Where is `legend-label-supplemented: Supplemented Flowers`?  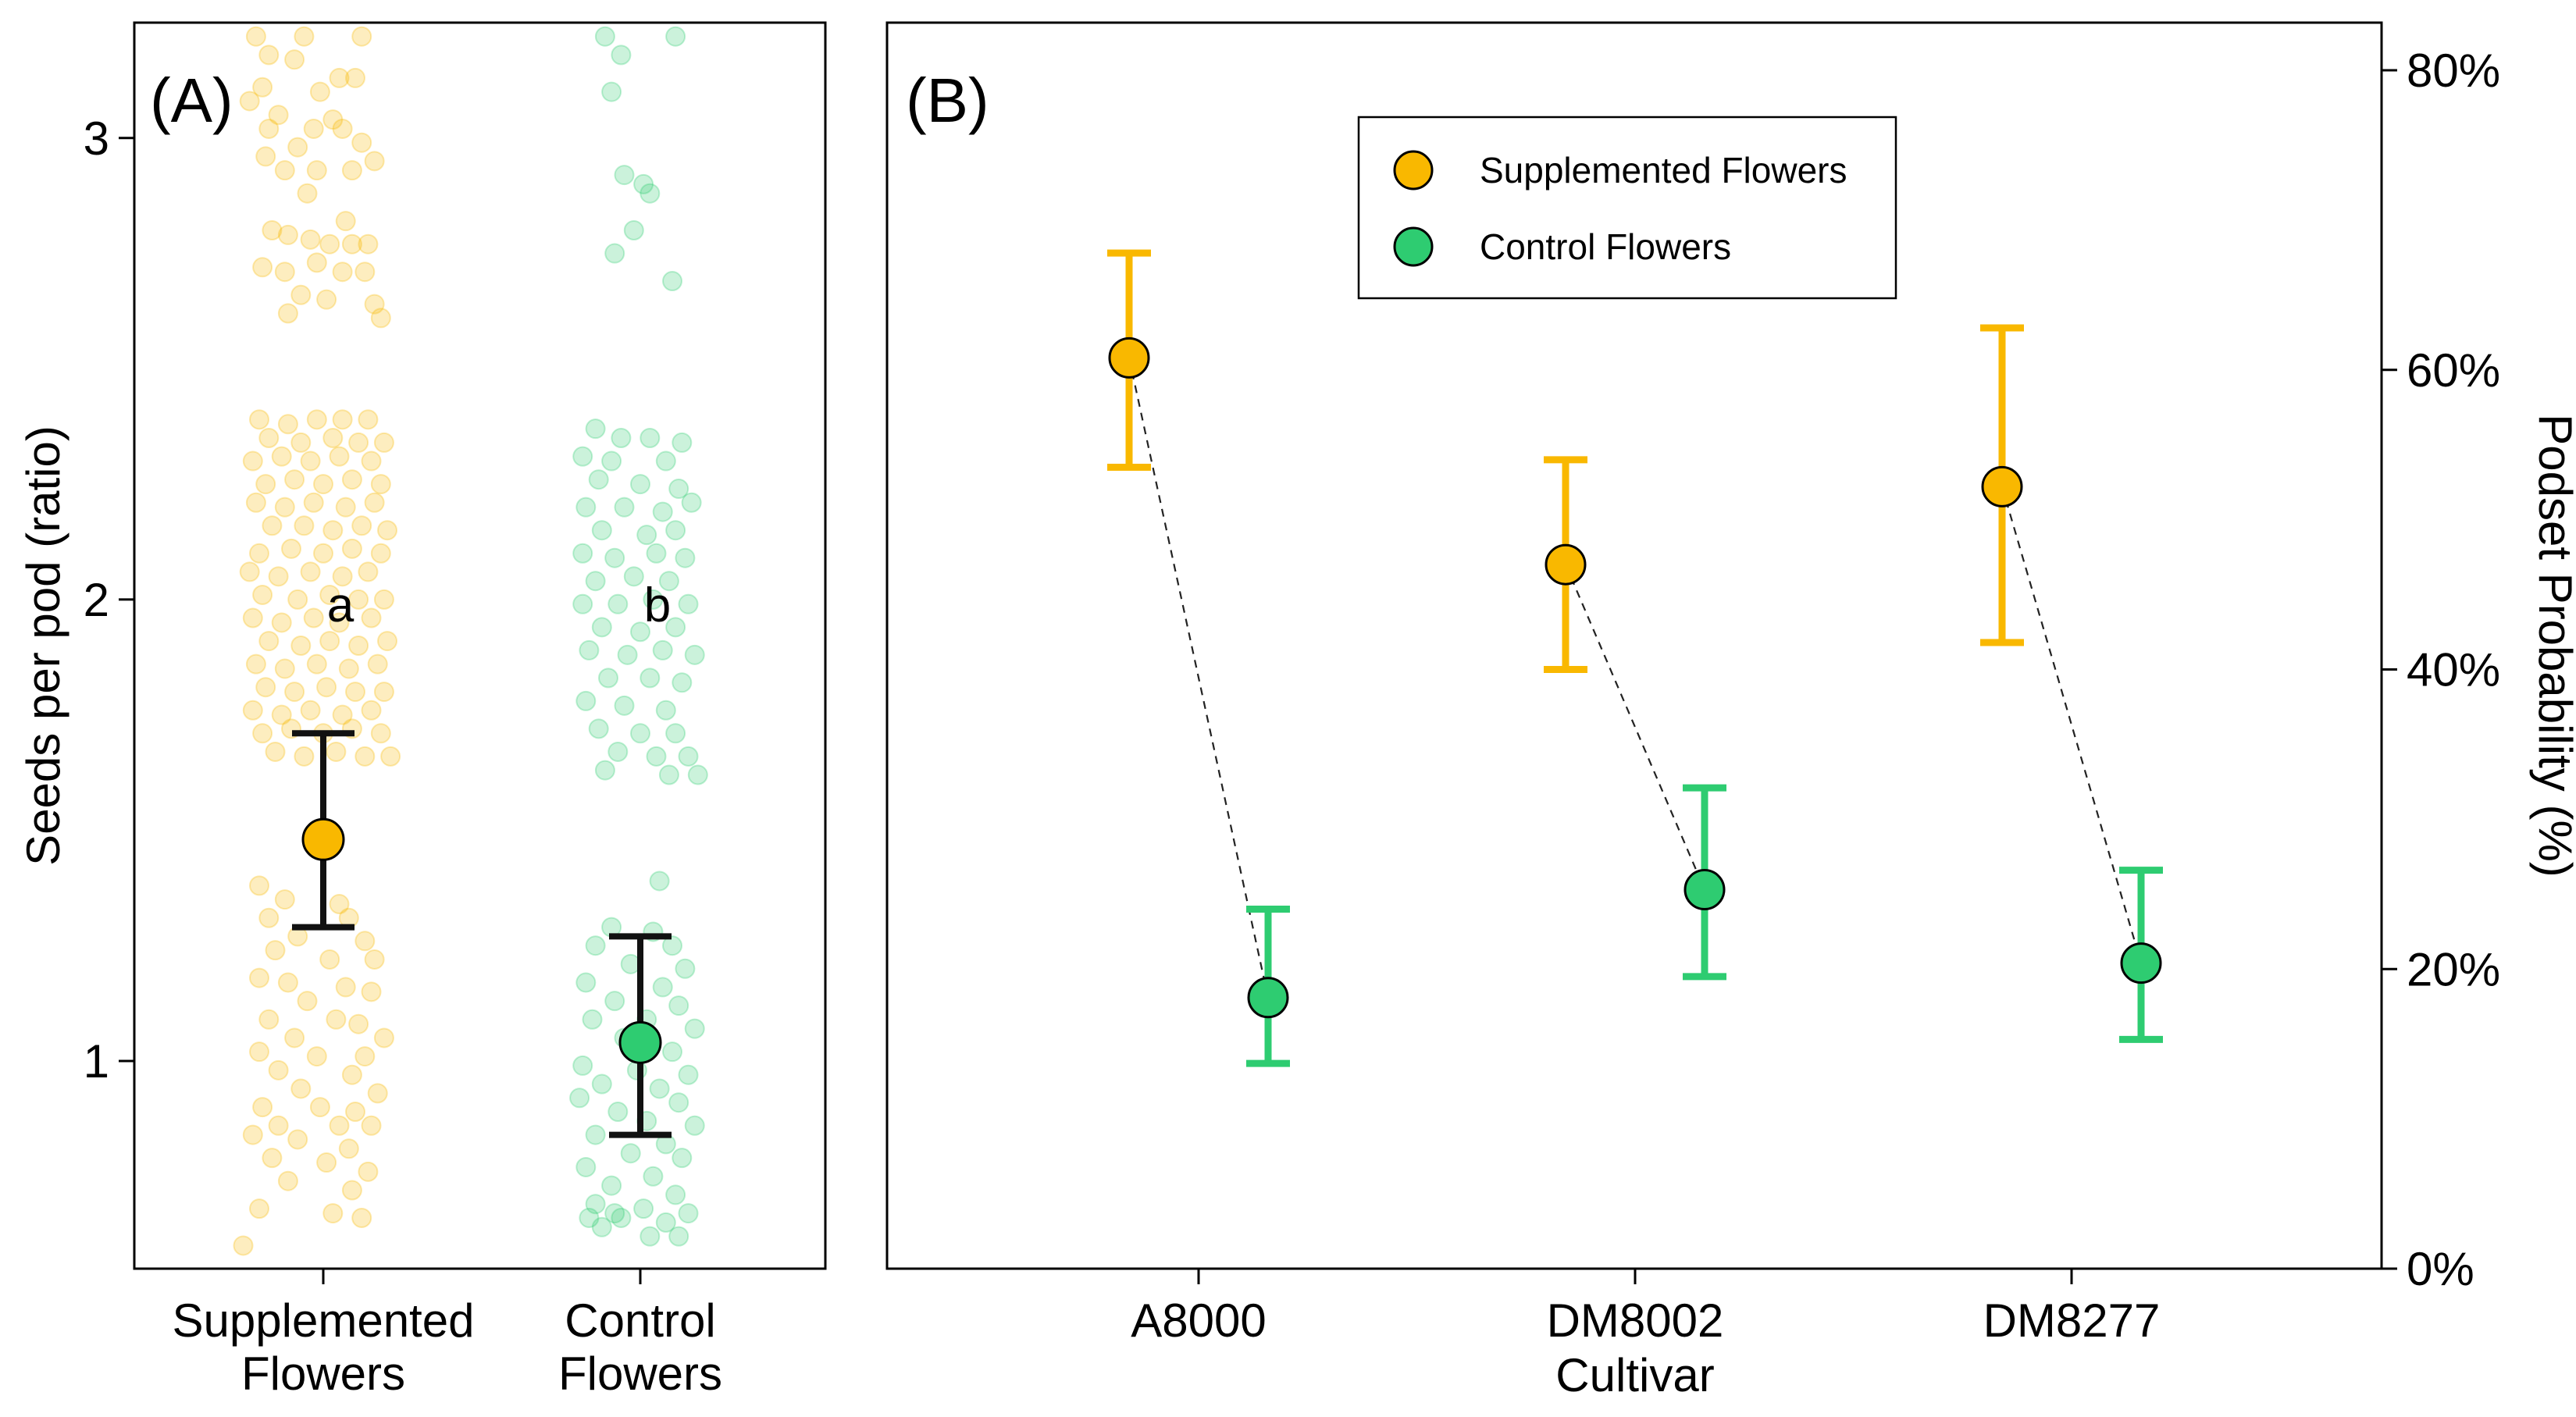 legend-label-supplemented: Supplemented Flowers is located at coordinates (1663, 170).